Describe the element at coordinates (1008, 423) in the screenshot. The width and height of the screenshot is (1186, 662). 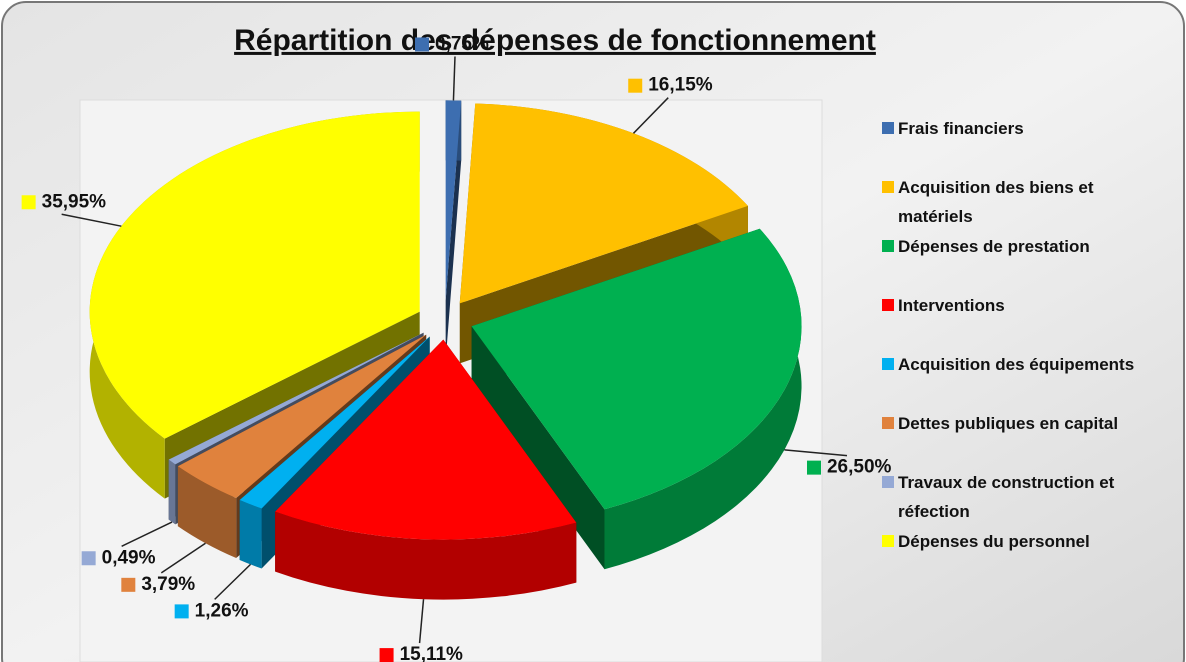
I see `legend-label: Dettes publiques en capital` at that location.